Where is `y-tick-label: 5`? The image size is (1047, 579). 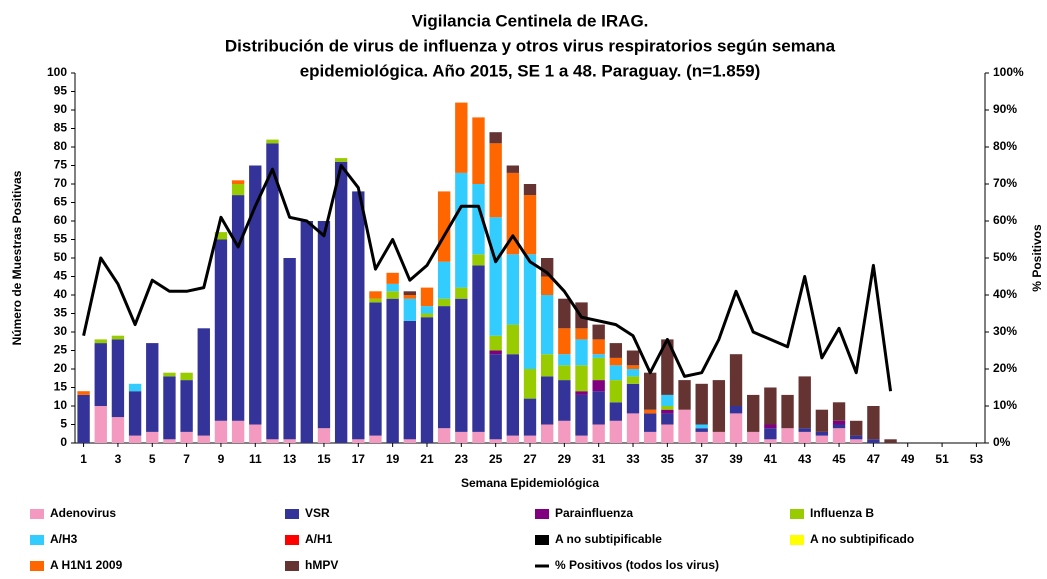
y-tick-label: 5 is located at coordinates (63, 424).